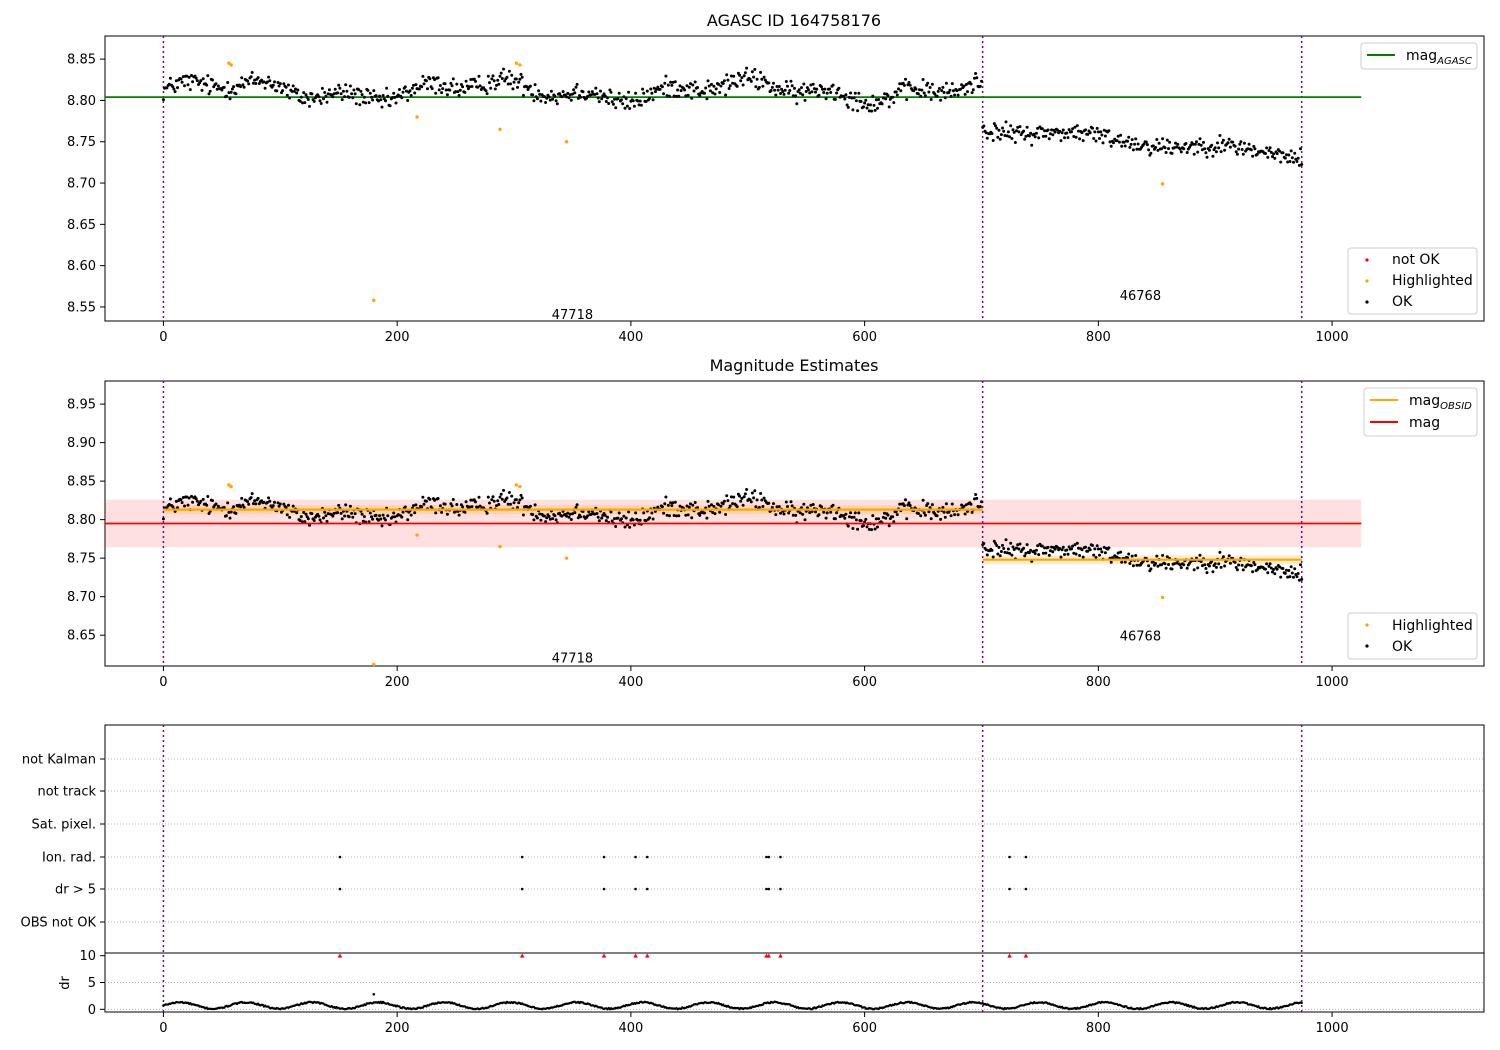 This screenshot has width=1500, height=1050. I want to click on x-tick-label: 600, so click(864, 682).